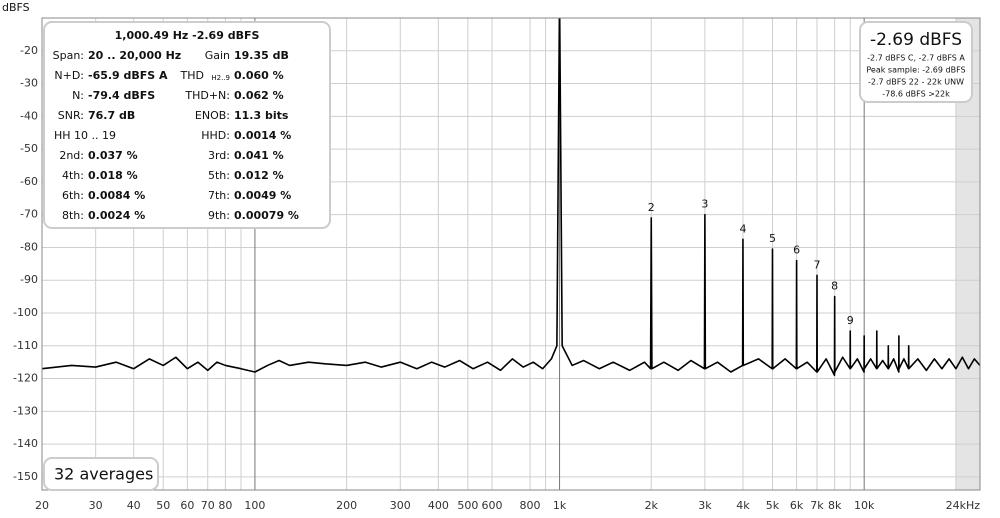 The width and height of the screenshot is (1000, 518). What do you see at coordinates (103, 474) in the screenshot?
I see `averages-label: 32 averages` at bounding box center [103, 474].